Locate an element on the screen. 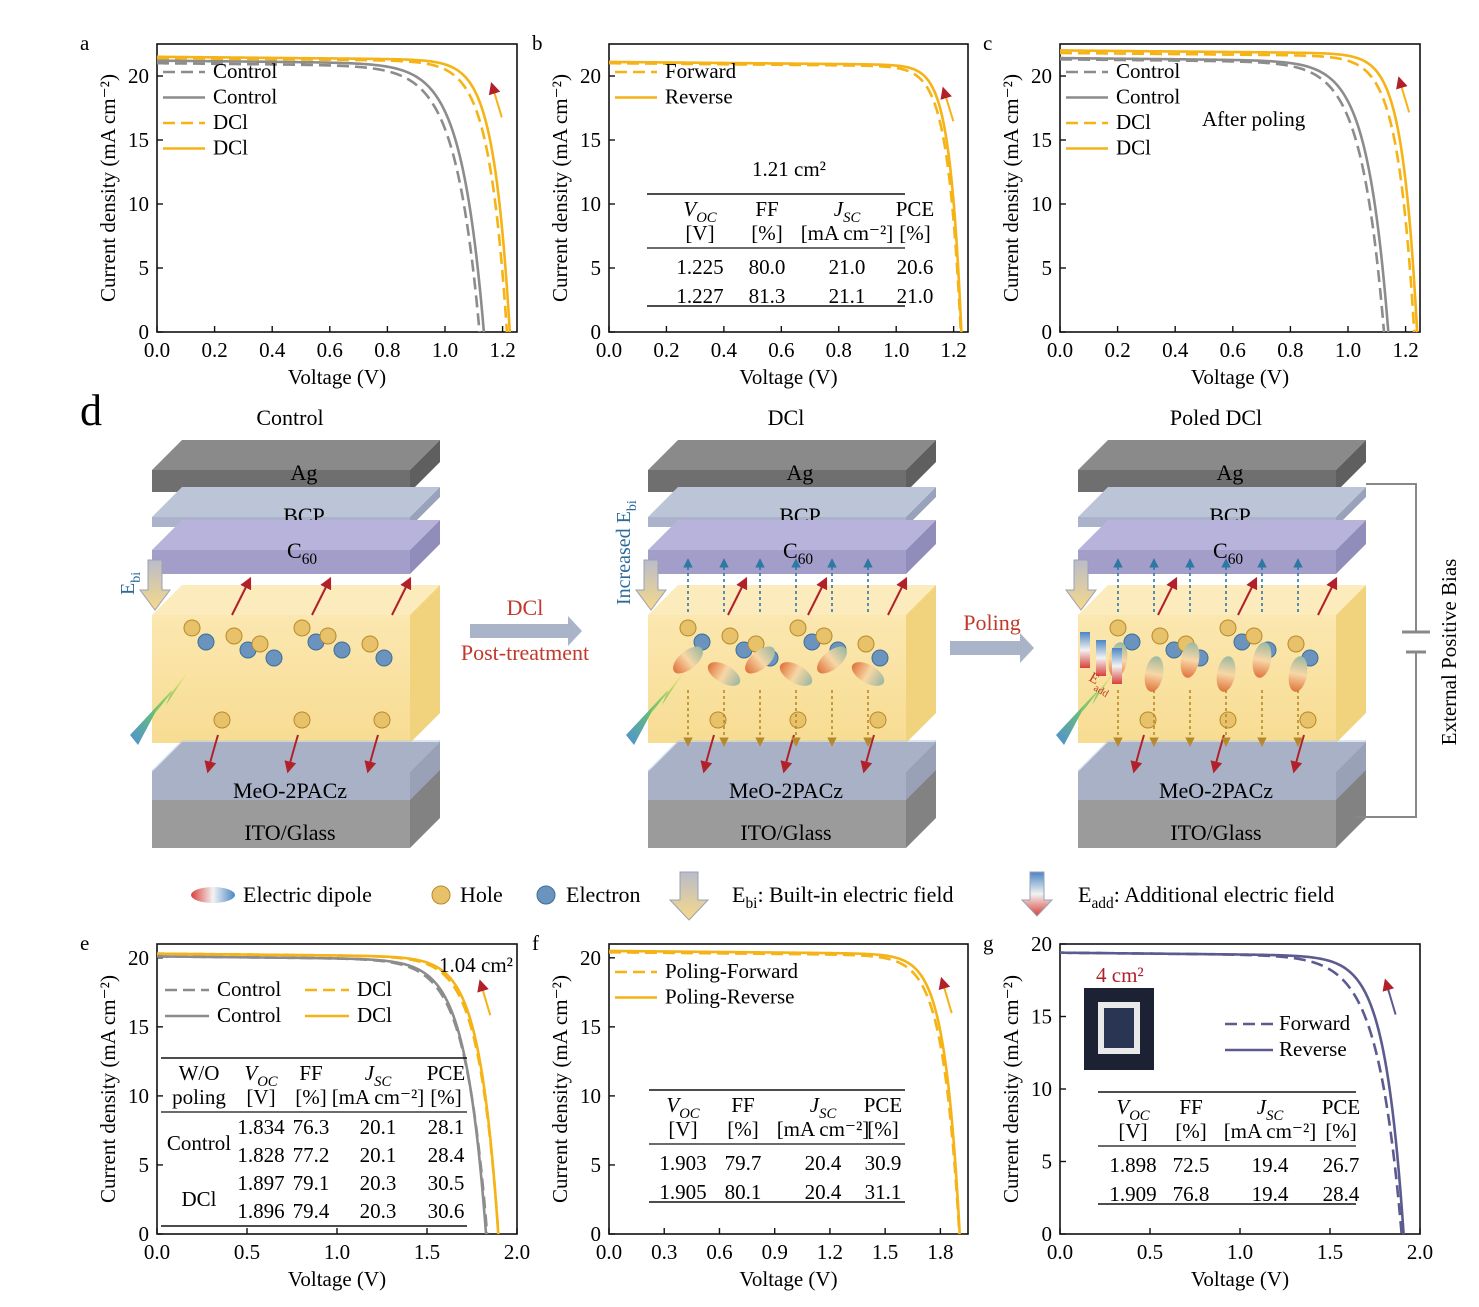 The height and width of the screenshot is (1307, 1479). device-title: Poled DCl is located at coordinates (1216, 417).